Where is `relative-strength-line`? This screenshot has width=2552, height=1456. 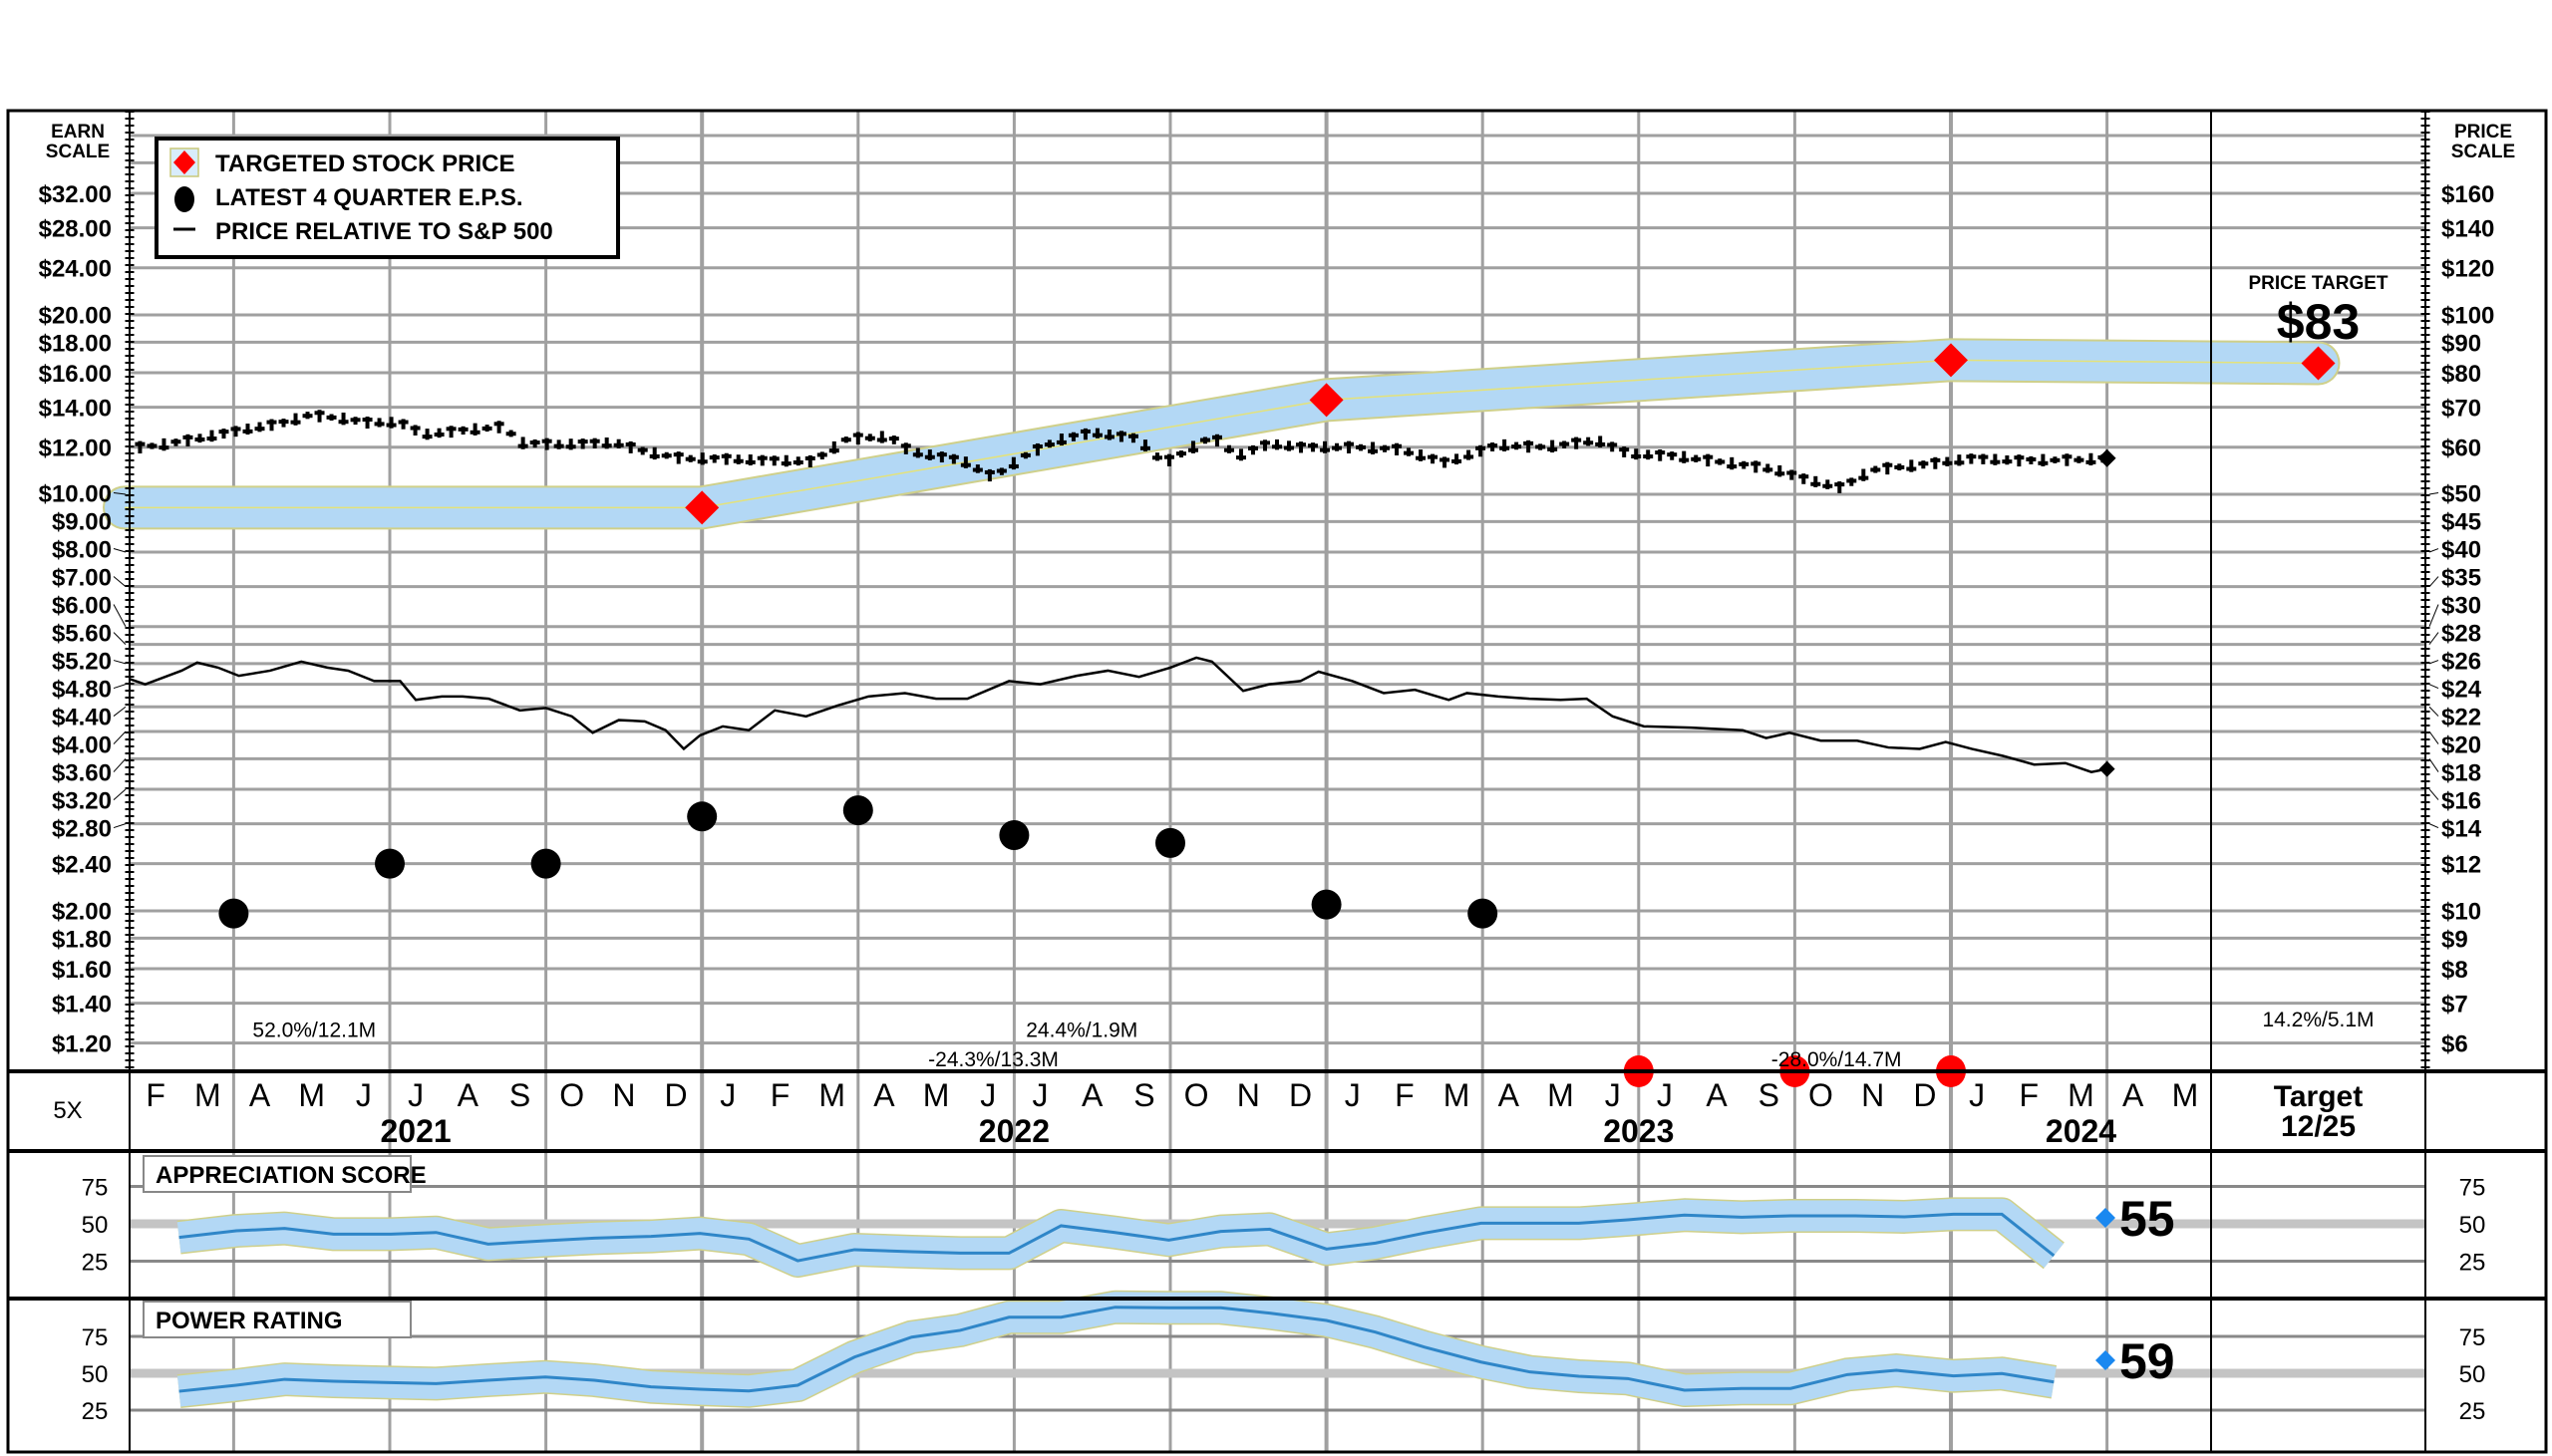 relative-strength-line is located at coordinates (1118, 714).